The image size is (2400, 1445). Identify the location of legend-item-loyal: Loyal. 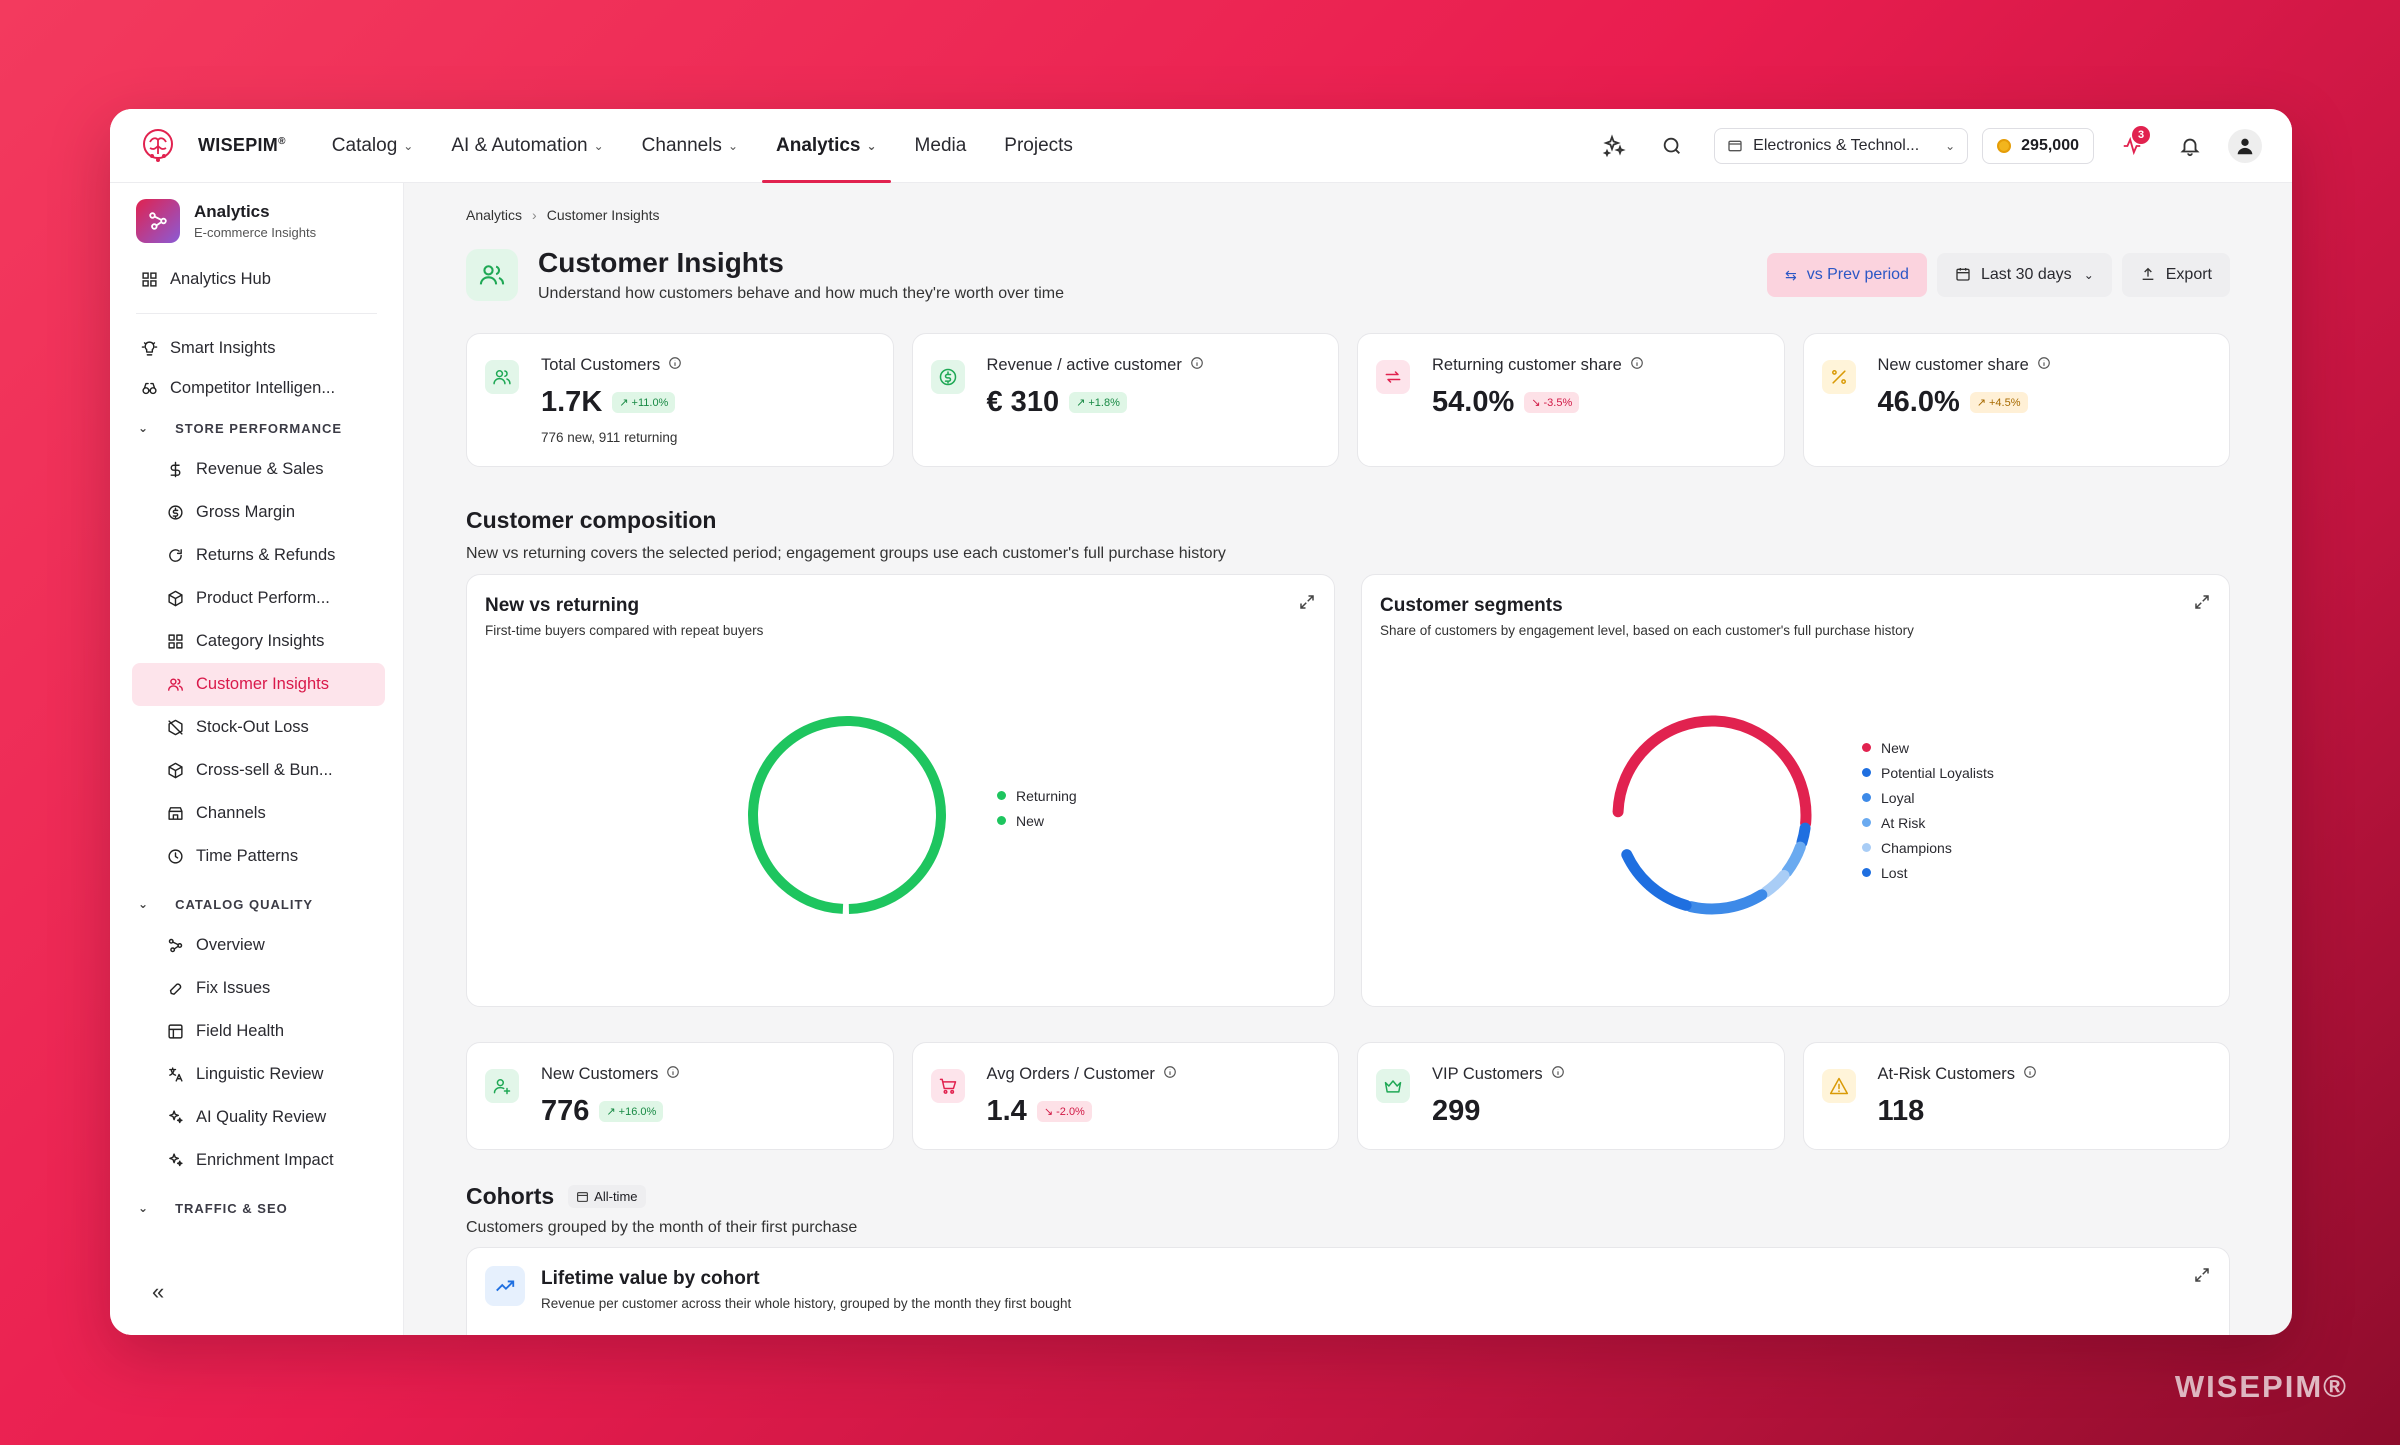
(1928, 797).